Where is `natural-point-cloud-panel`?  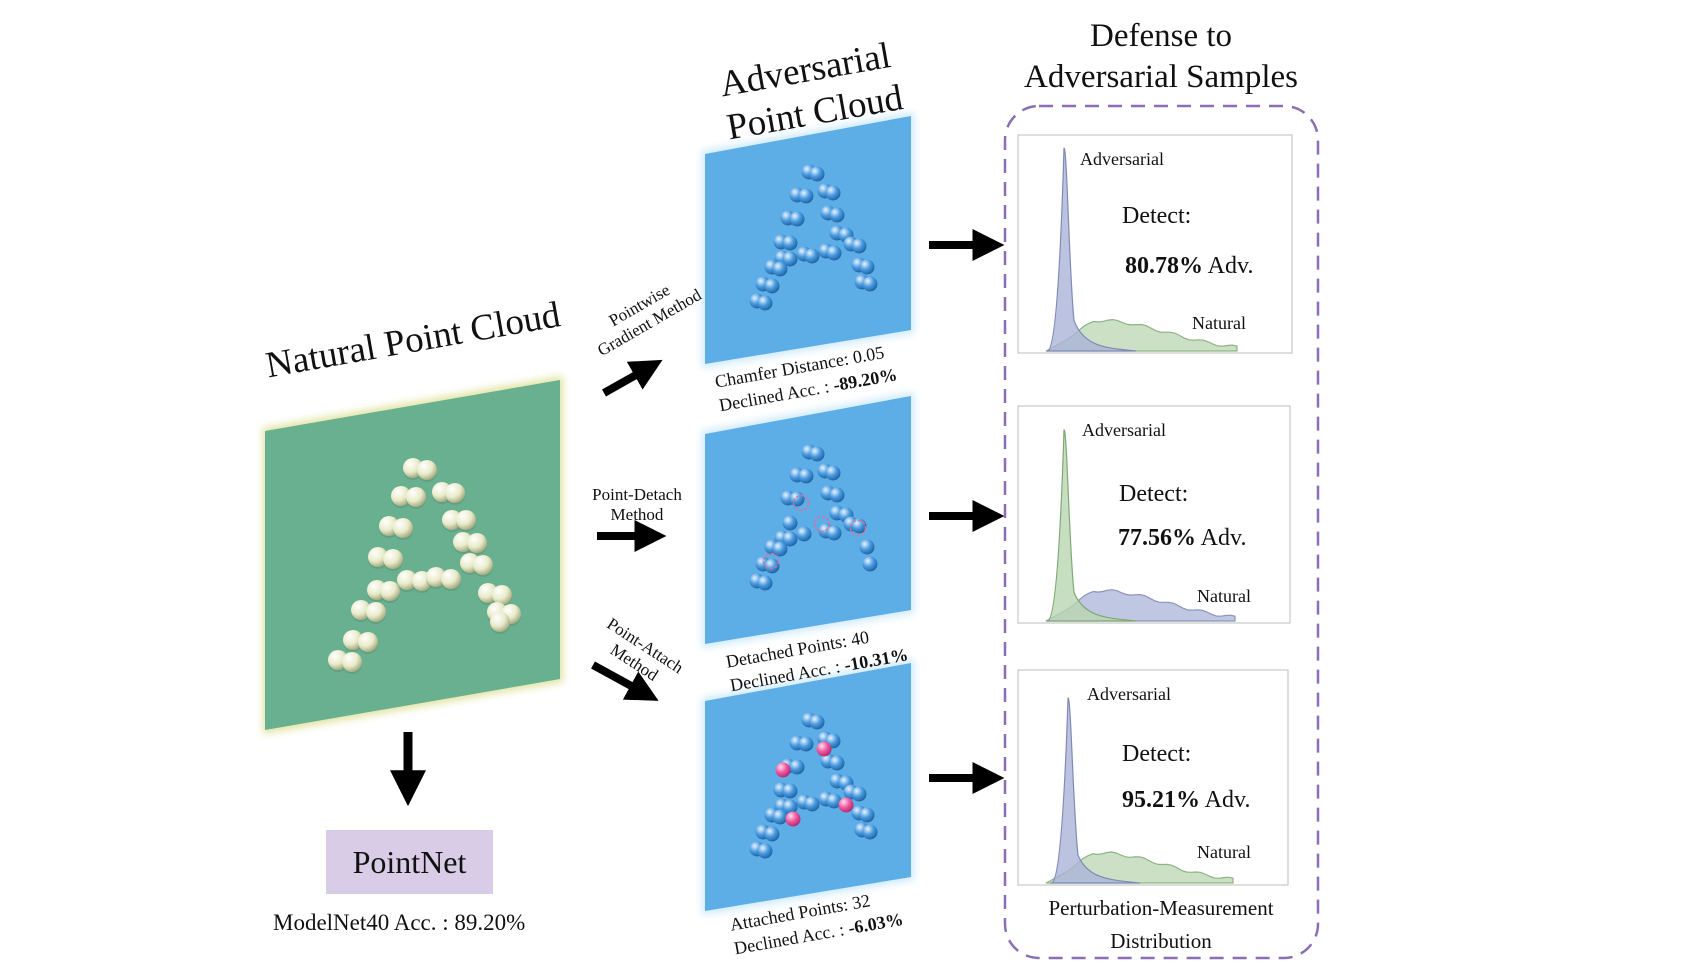 natural-point-cloud-panel is located at coordinates (413, 555).